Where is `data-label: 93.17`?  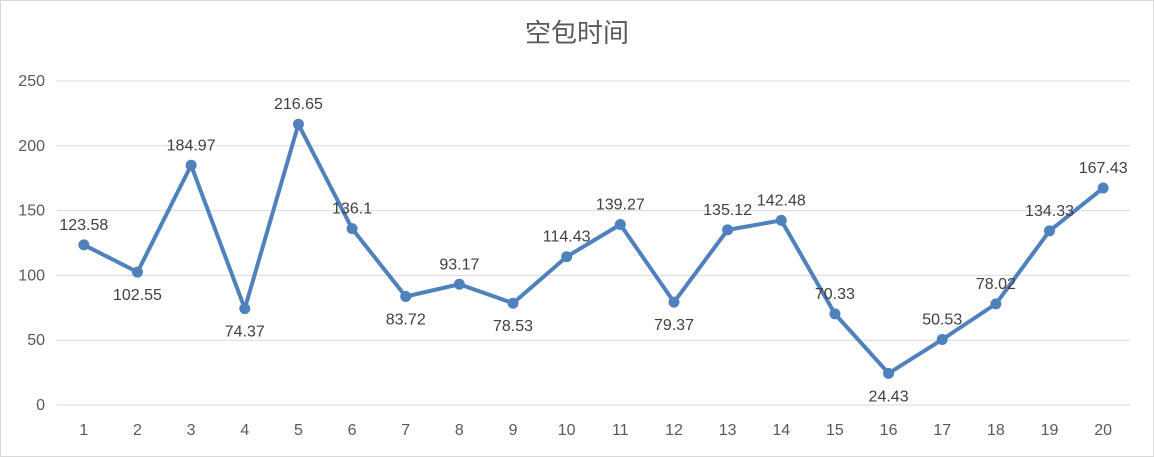
data-label: 93.17 is located at coordinates (459, 264).